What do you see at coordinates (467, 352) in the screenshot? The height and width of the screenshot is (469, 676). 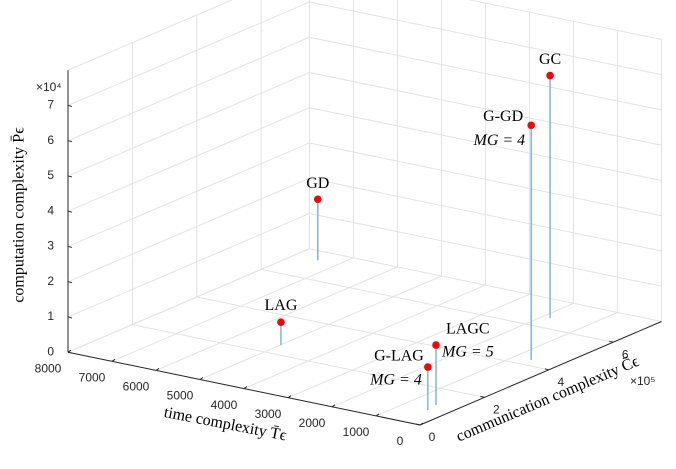 I see `point-note: MG = 5` at bounding box center [467, 352].